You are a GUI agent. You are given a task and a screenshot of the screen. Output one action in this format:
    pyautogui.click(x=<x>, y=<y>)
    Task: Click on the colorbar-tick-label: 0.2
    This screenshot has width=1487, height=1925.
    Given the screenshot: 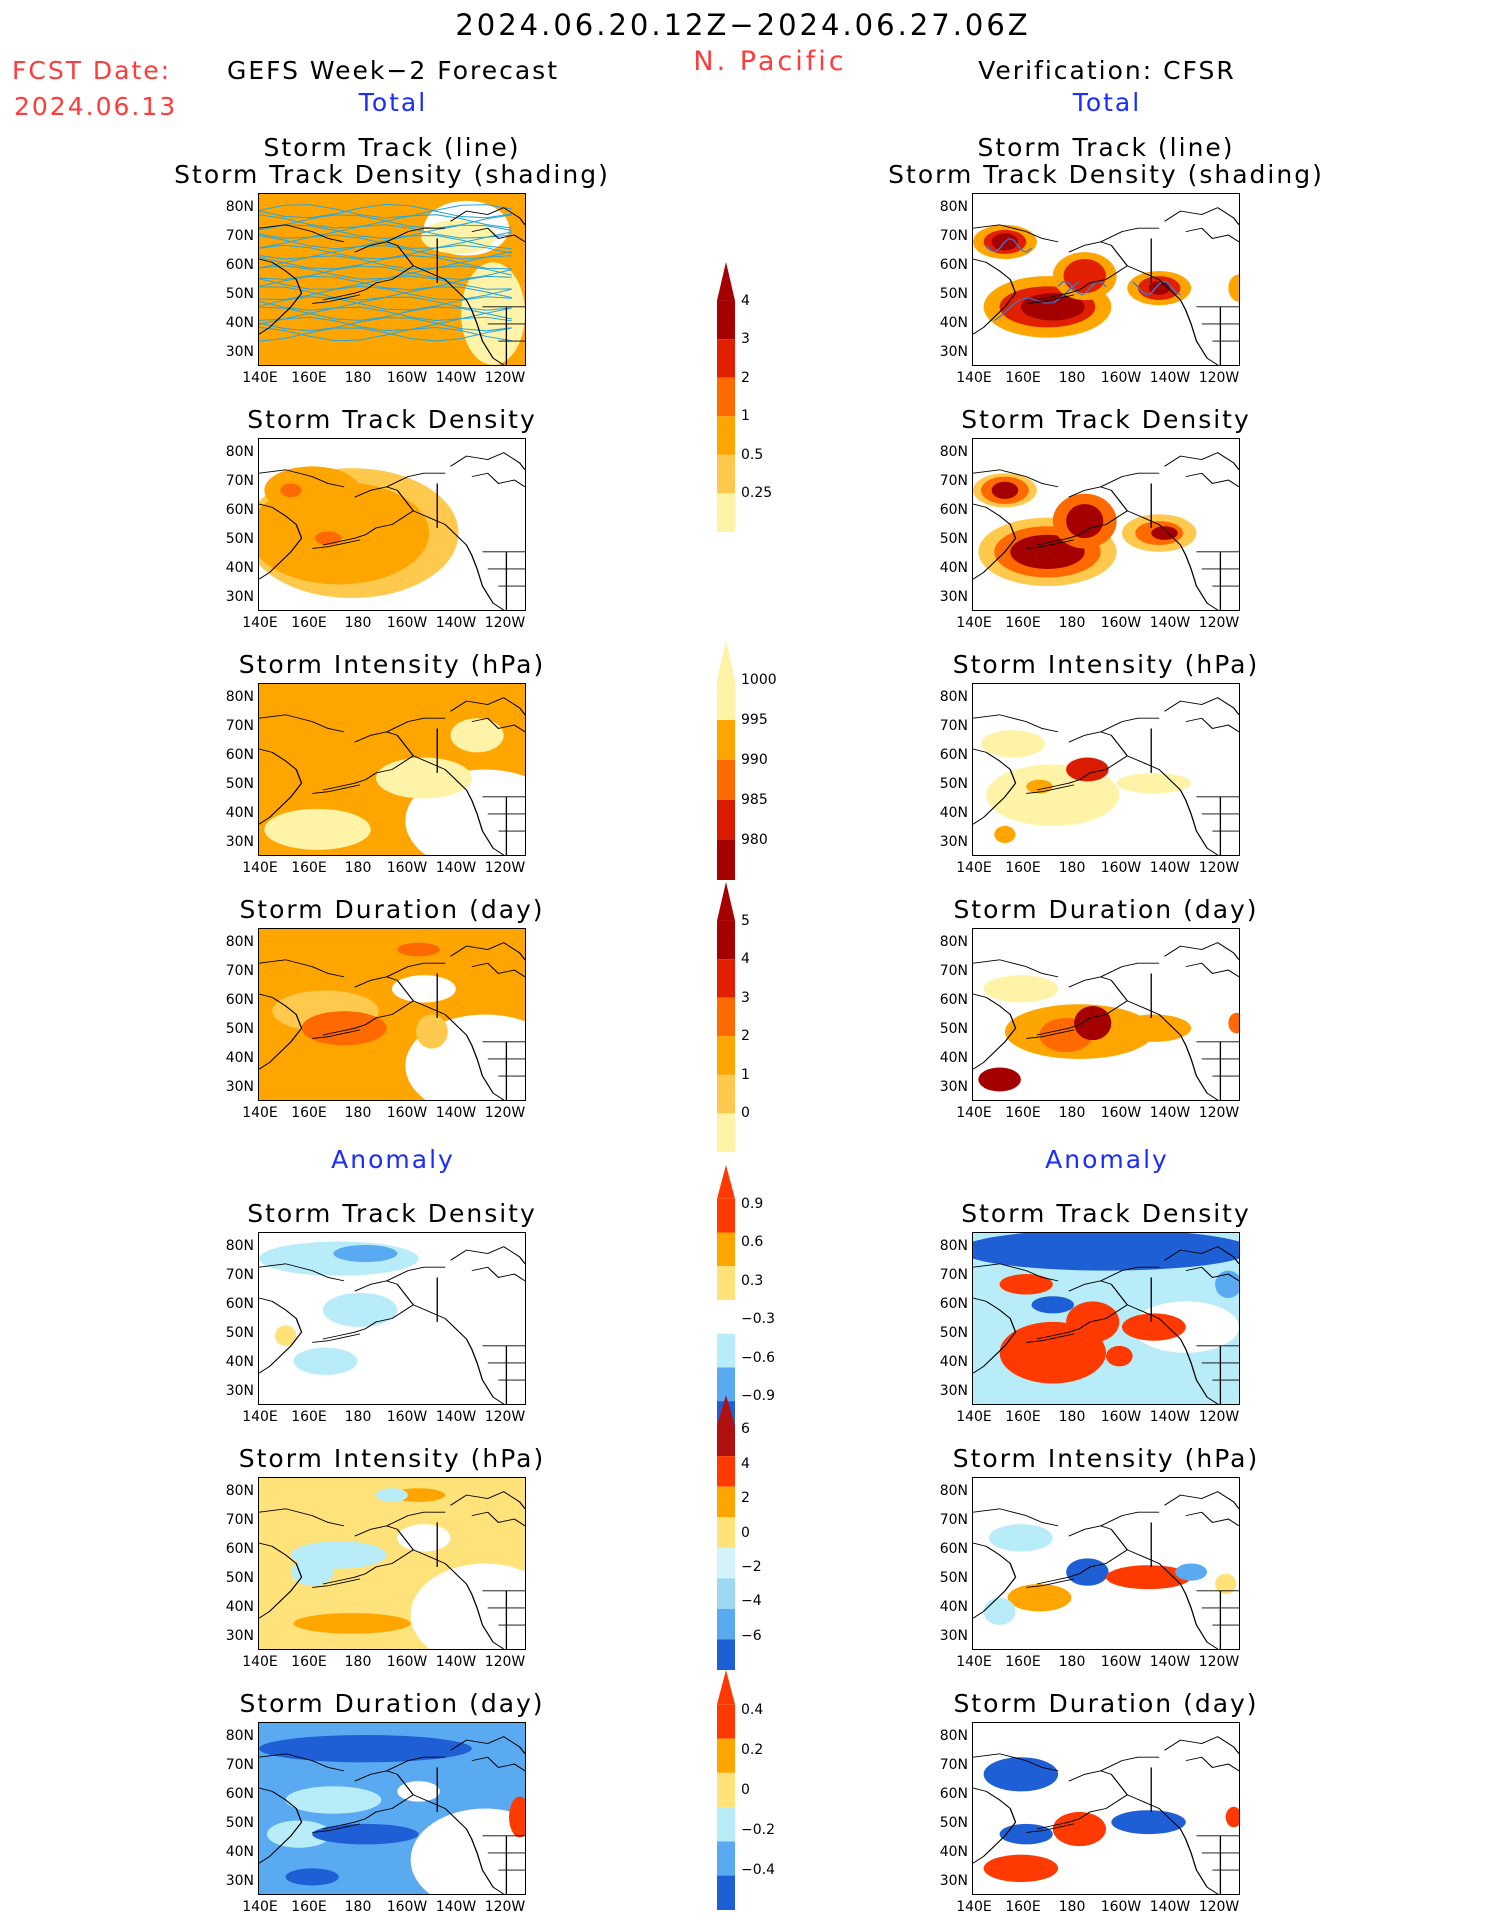 What is the action you would take?
    pyautogui.click(x=752, y=1750)
    